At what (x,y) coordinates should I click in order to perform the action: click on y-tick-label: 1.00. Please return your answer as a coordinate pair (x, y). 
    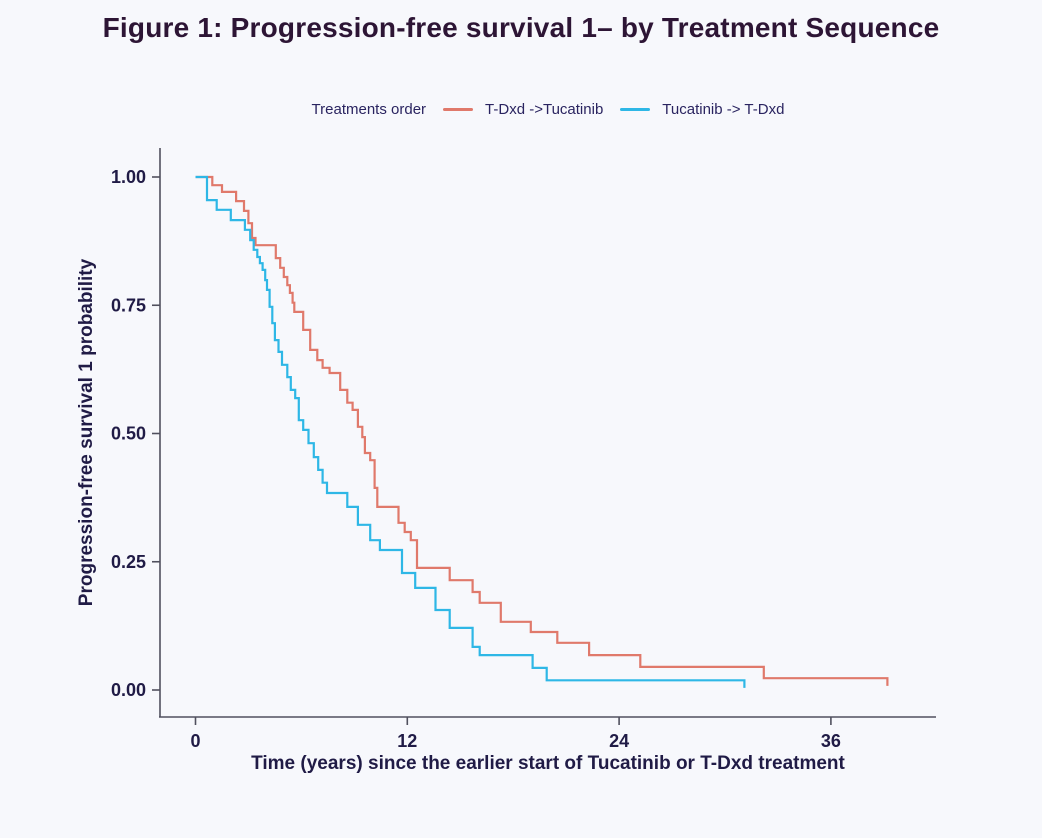
    Looking at the image, I should click on (128, 177).